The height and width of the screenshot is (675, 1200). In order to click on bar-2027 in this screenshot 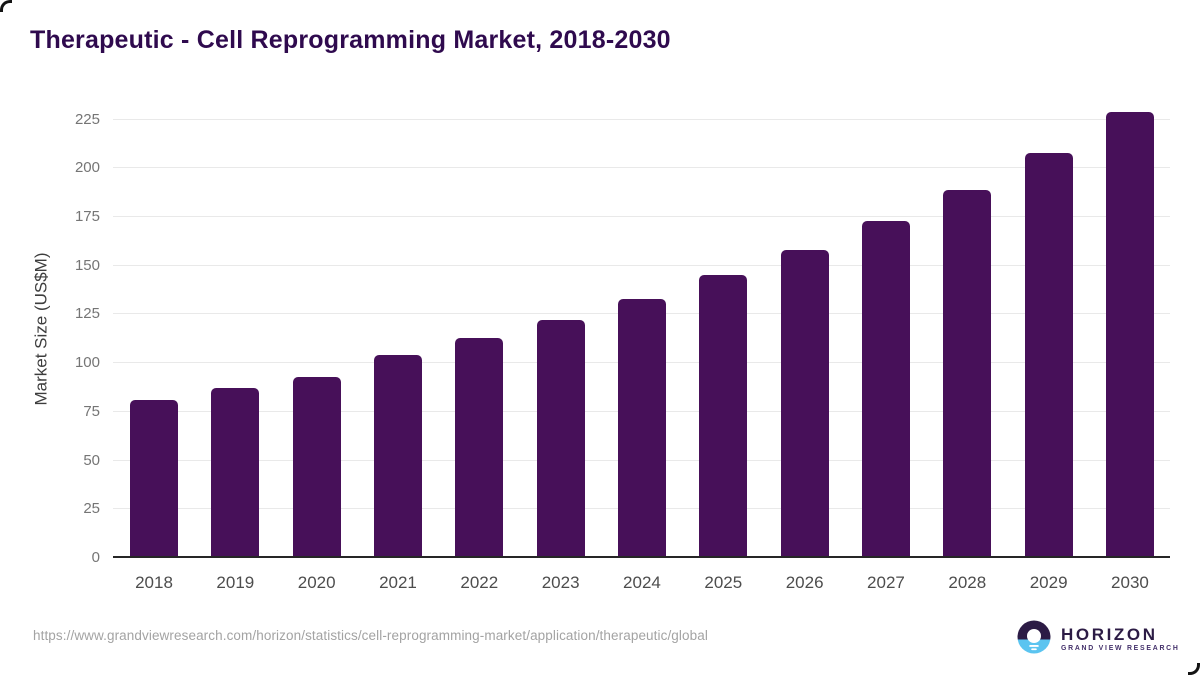, I will do `click(885, 389)`.